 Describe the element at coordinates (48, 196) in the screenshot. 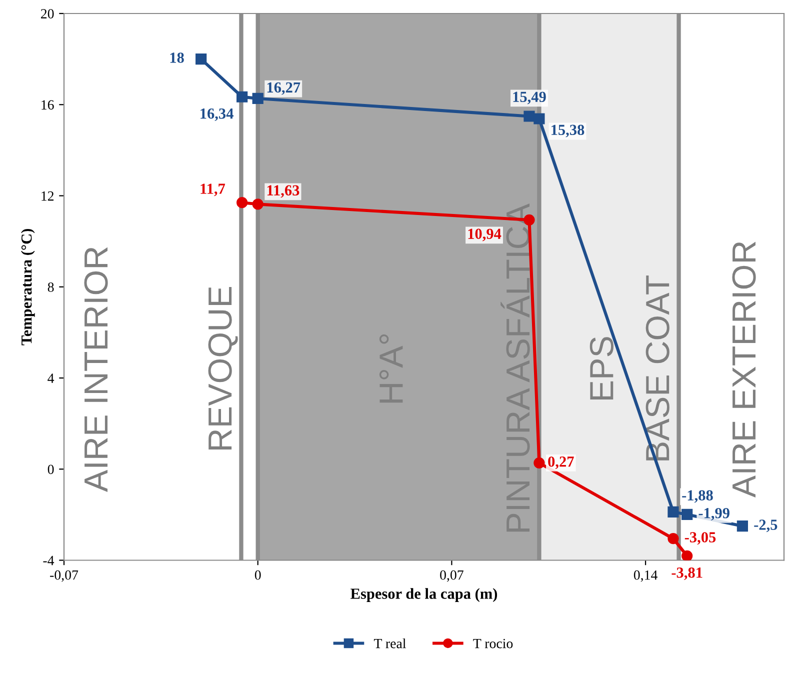

I see `y-tick-label: 12` at that location.